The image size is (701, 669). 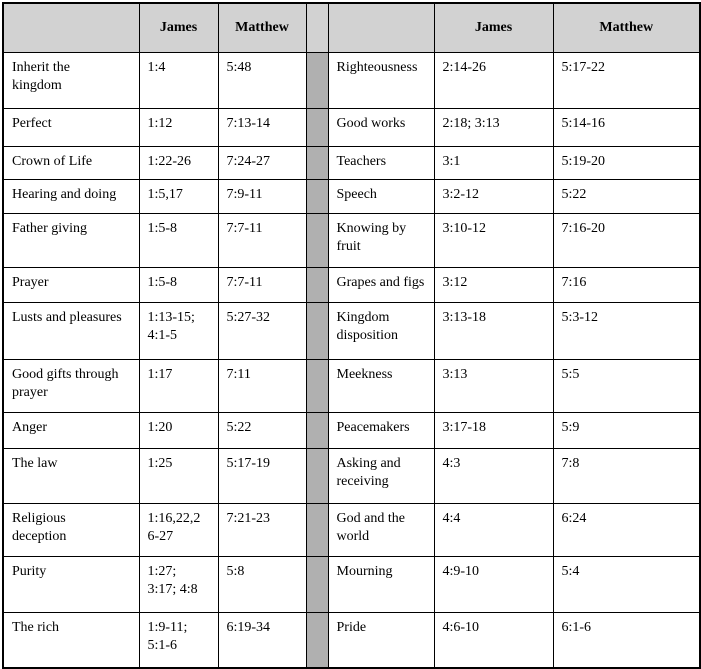 I want to click on left-topic-cell: Hearing and doing, so click(x=71, y=196).